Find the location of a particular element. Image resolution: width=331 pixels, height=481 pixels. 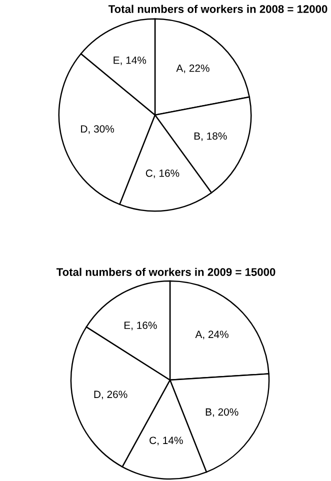

slice-label: D, 30% is located at coordinates (97, 129).